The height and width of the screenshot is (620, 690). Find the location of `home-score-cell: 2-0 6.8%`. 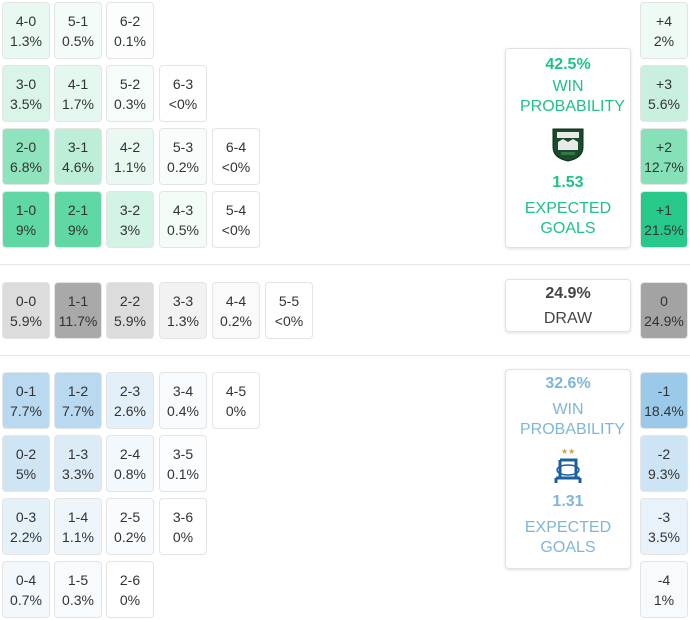

home-score-cell: 2-0 6.8% is located at coordinates (26, 156).